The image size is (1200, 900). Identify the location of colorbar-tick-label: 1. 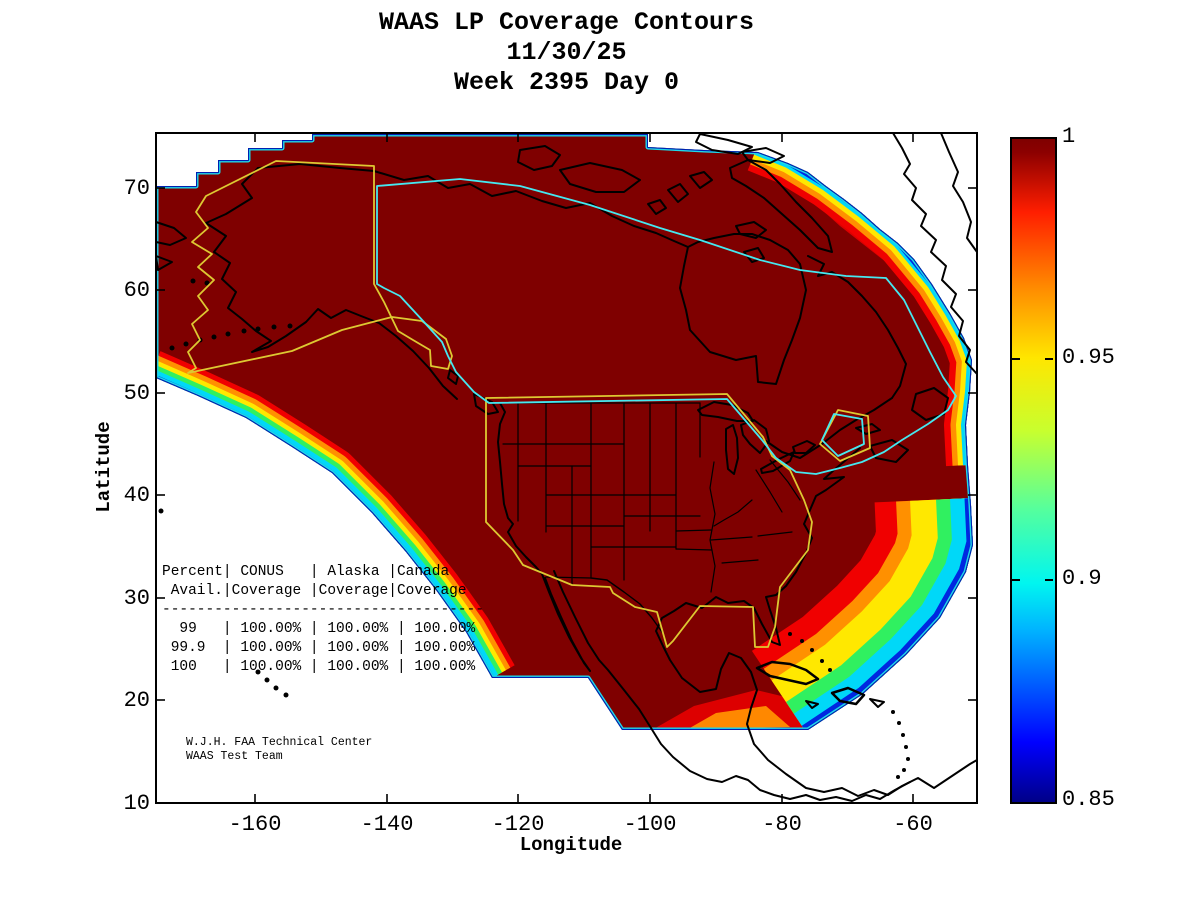
(1069, 136).